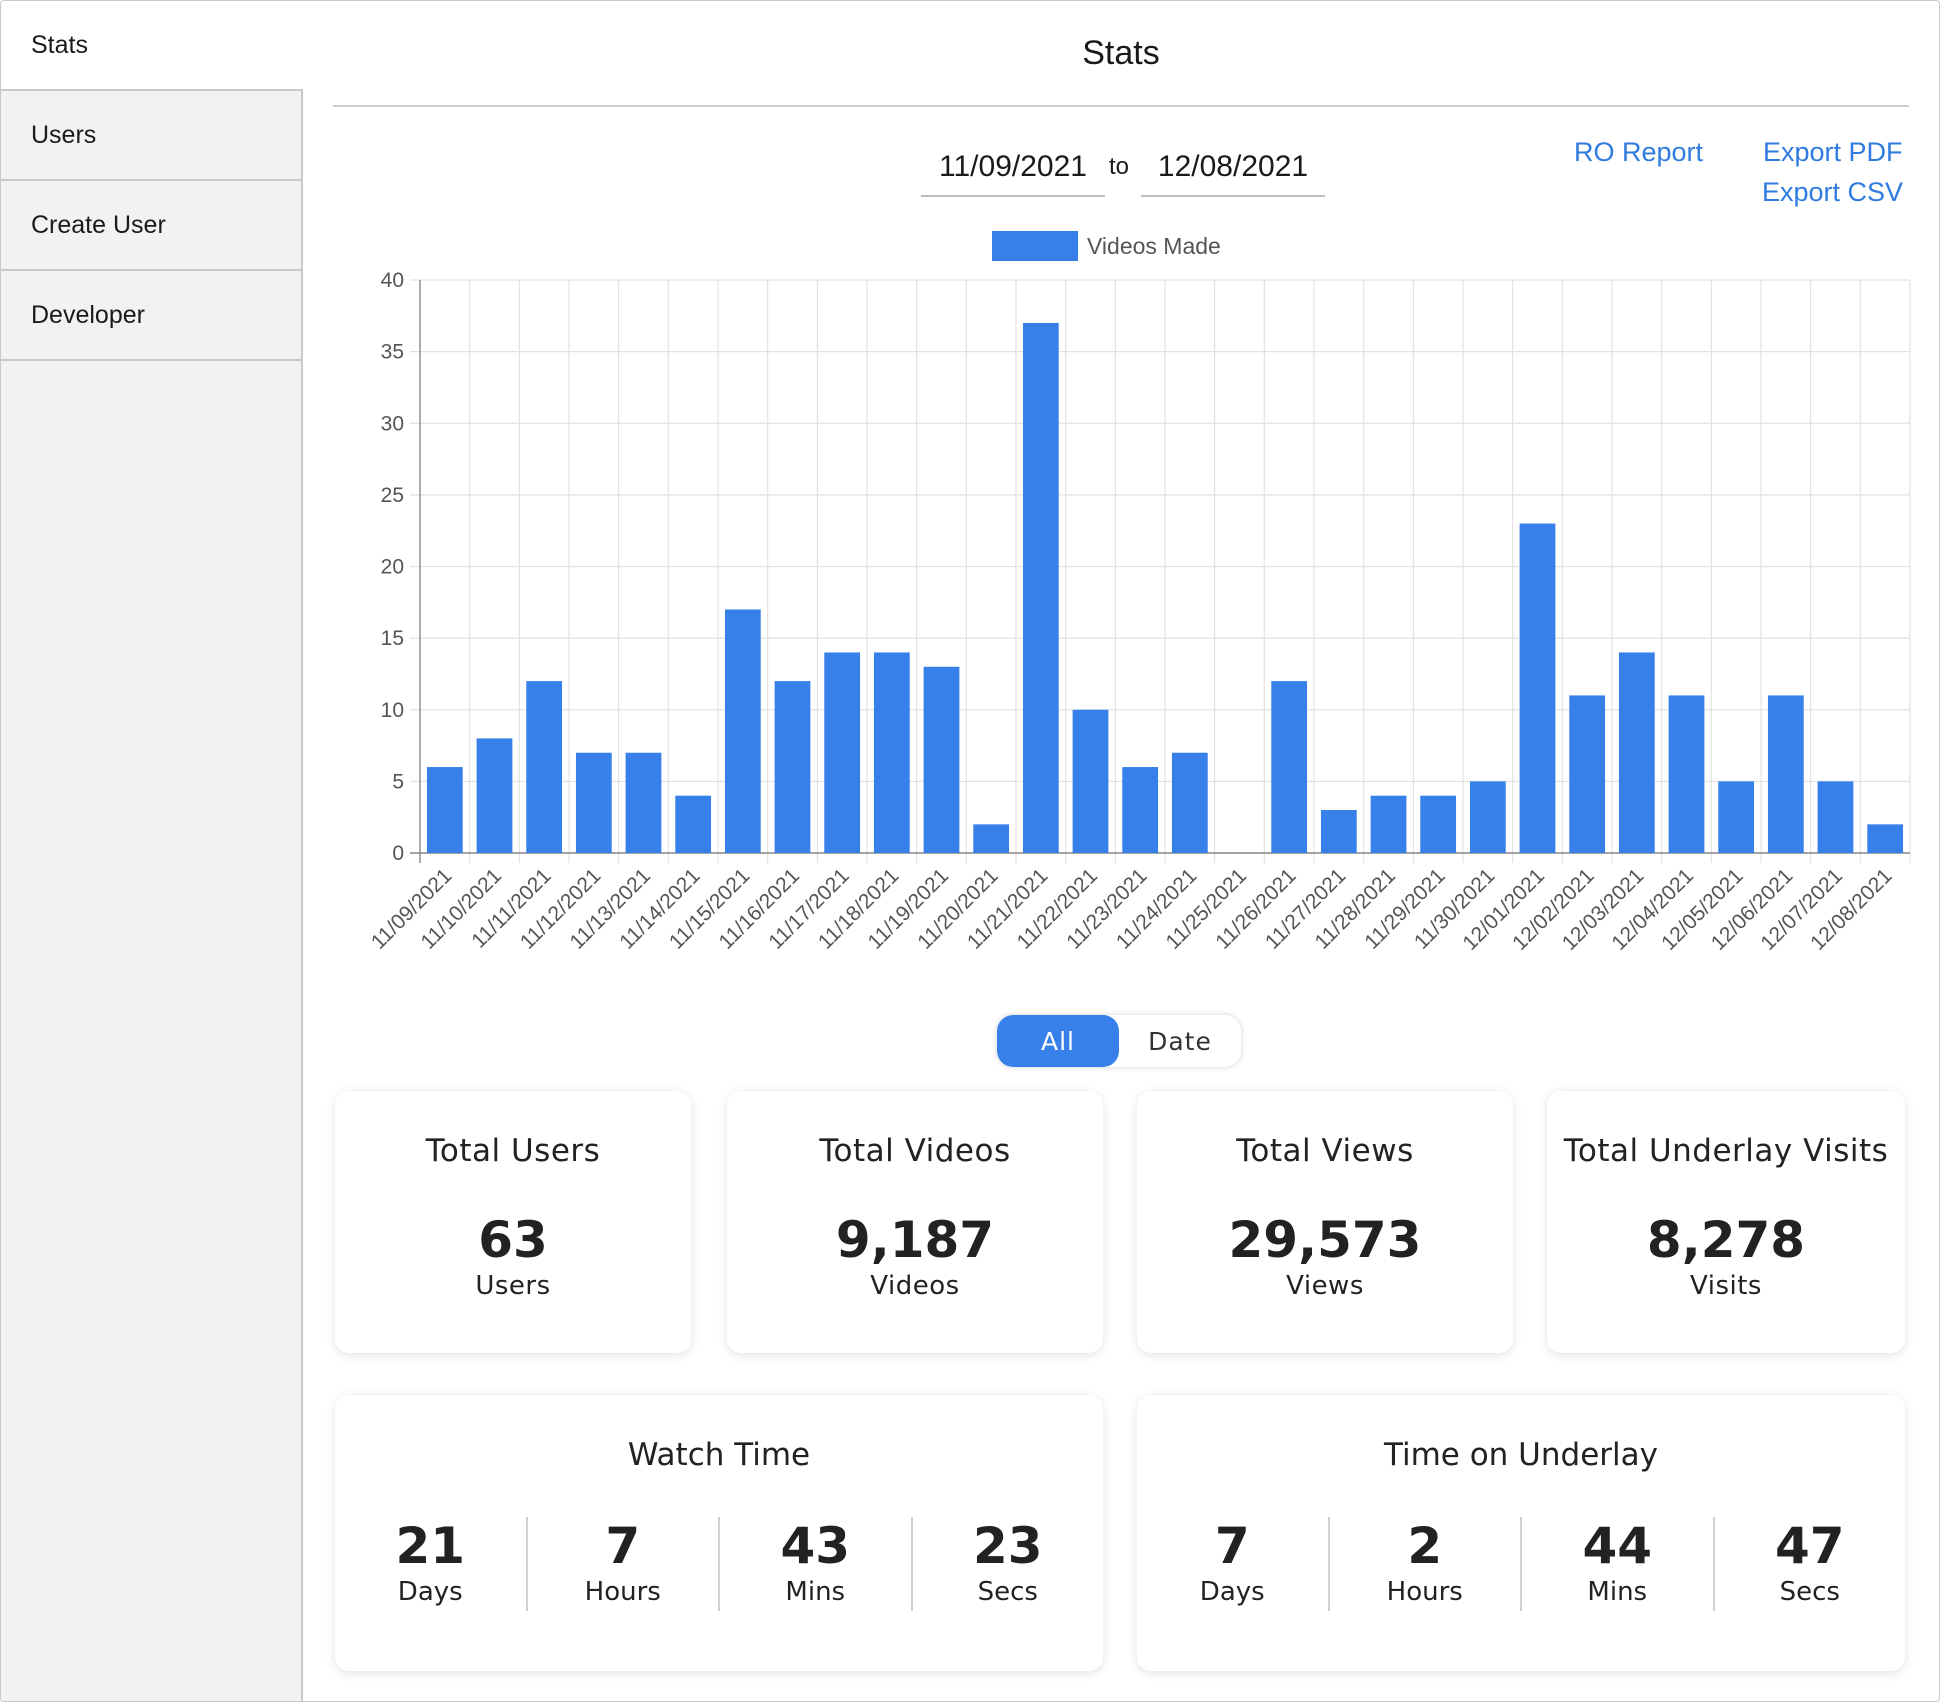 The height and width of the screenshot is (1702, 1940). What do you see at coordinates (991, 838) in the screenshot?
I see `bar-11-20-2021` at bounding box center [991, 838].